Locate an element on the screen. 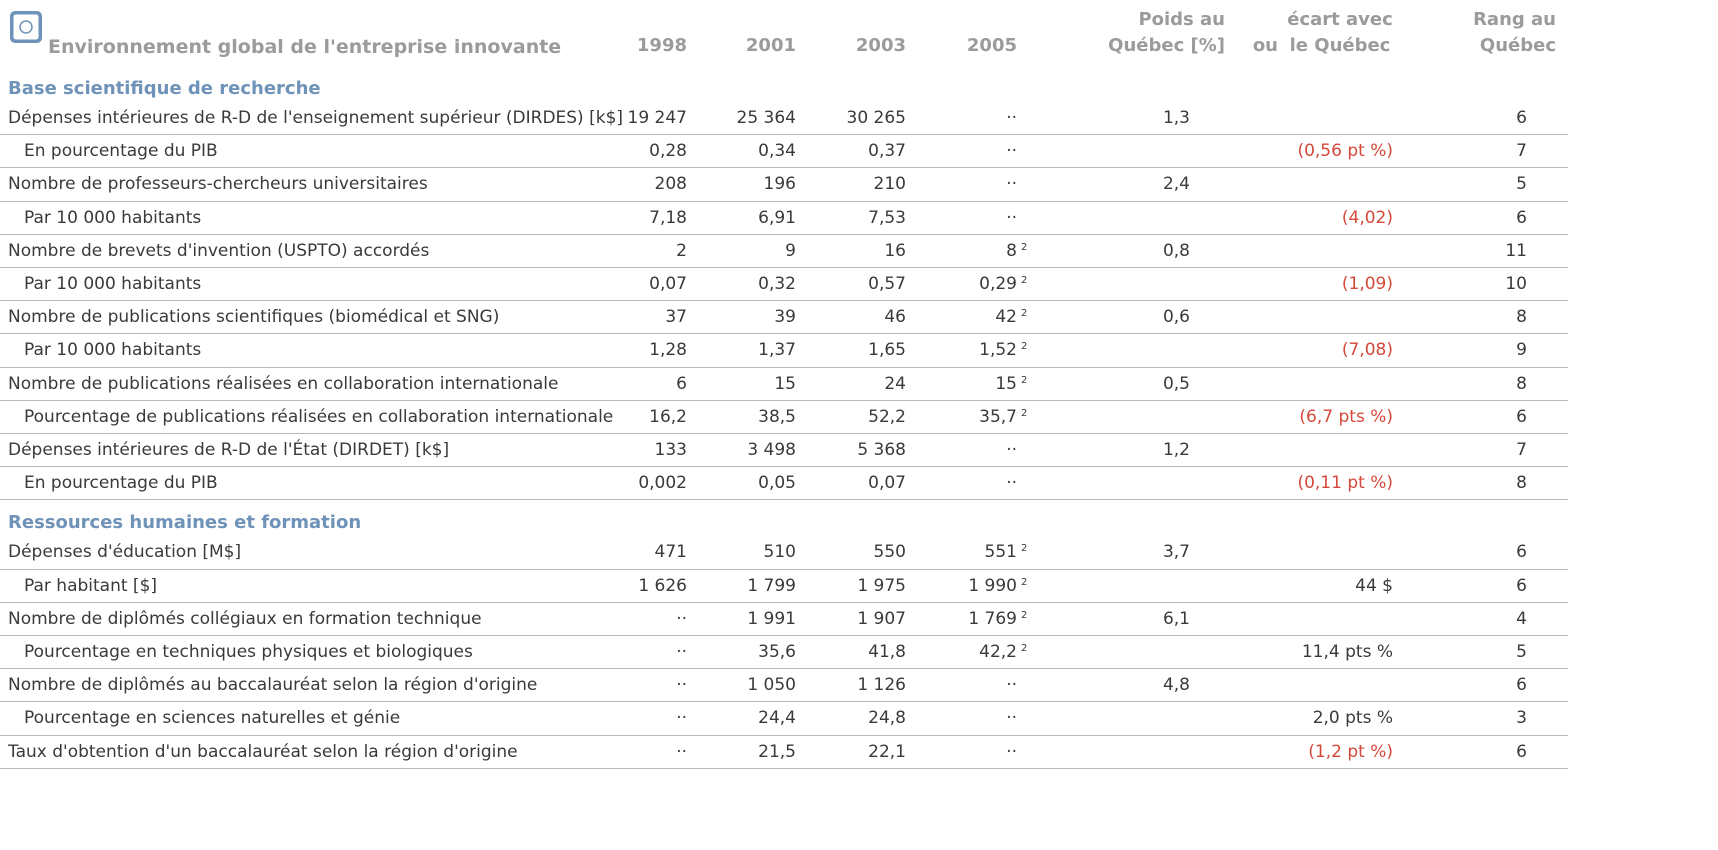 The width and height of the screenshot is (1718, 850). cell-rang: 7 is located at coordinates (1521, 450).